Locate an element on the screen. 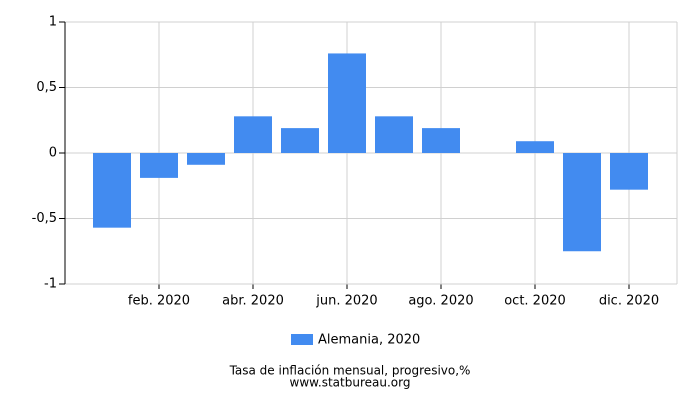 This screenshot has height=400, width=700. y-tick-label: 0,5 is located at coordinates (46, 87).